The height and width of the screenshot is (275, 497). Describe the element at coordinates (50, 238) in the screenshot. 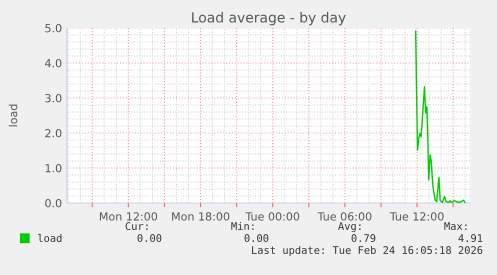

I see `legend-label: load` at that location.